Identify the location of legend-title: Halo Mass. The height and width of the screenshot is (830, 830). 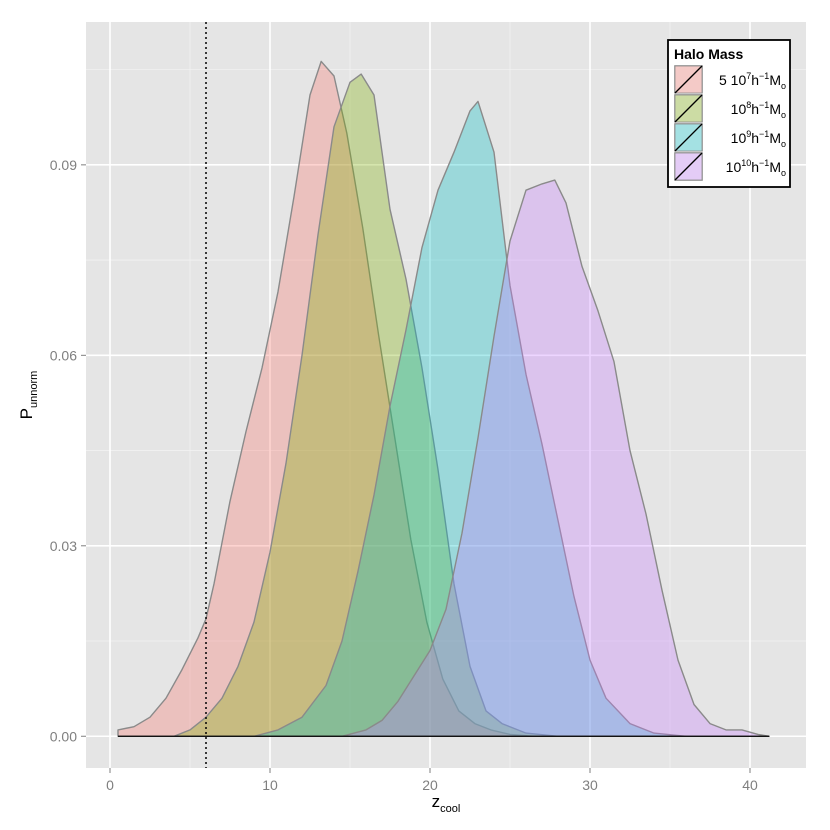
(708, 54).